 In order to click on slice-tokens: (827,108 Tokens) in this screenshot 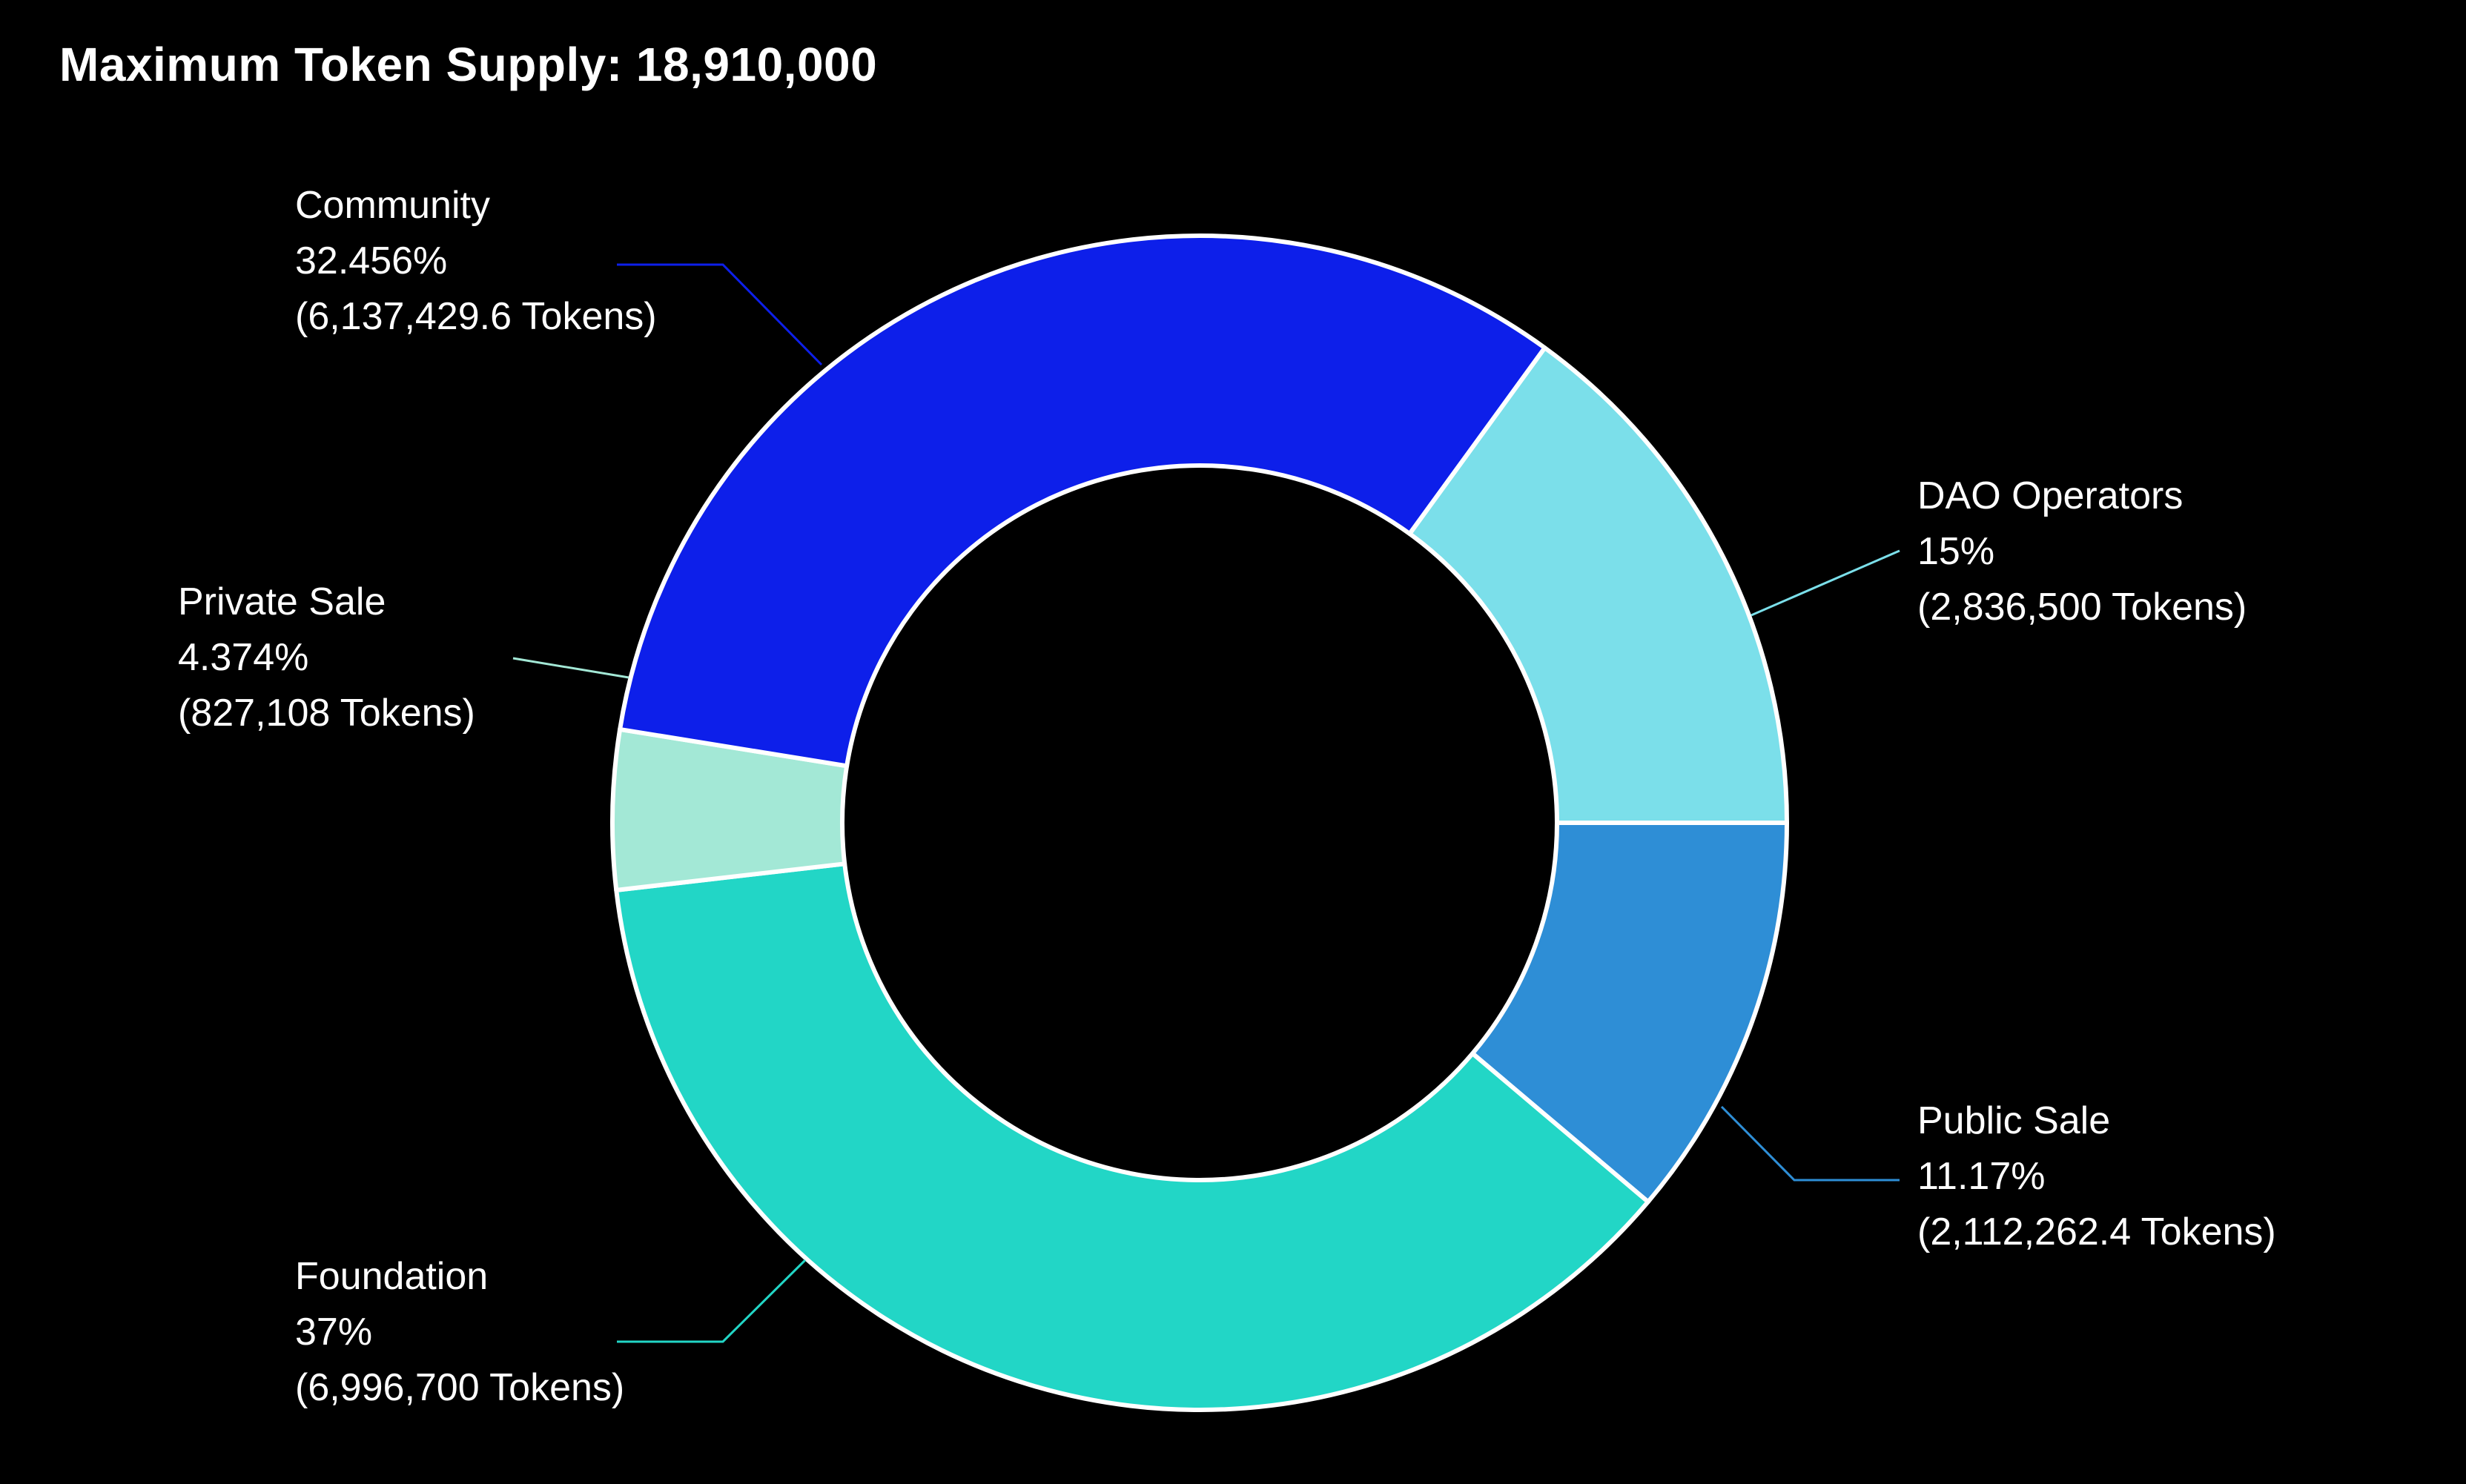, I will do `click(326, 713)`.